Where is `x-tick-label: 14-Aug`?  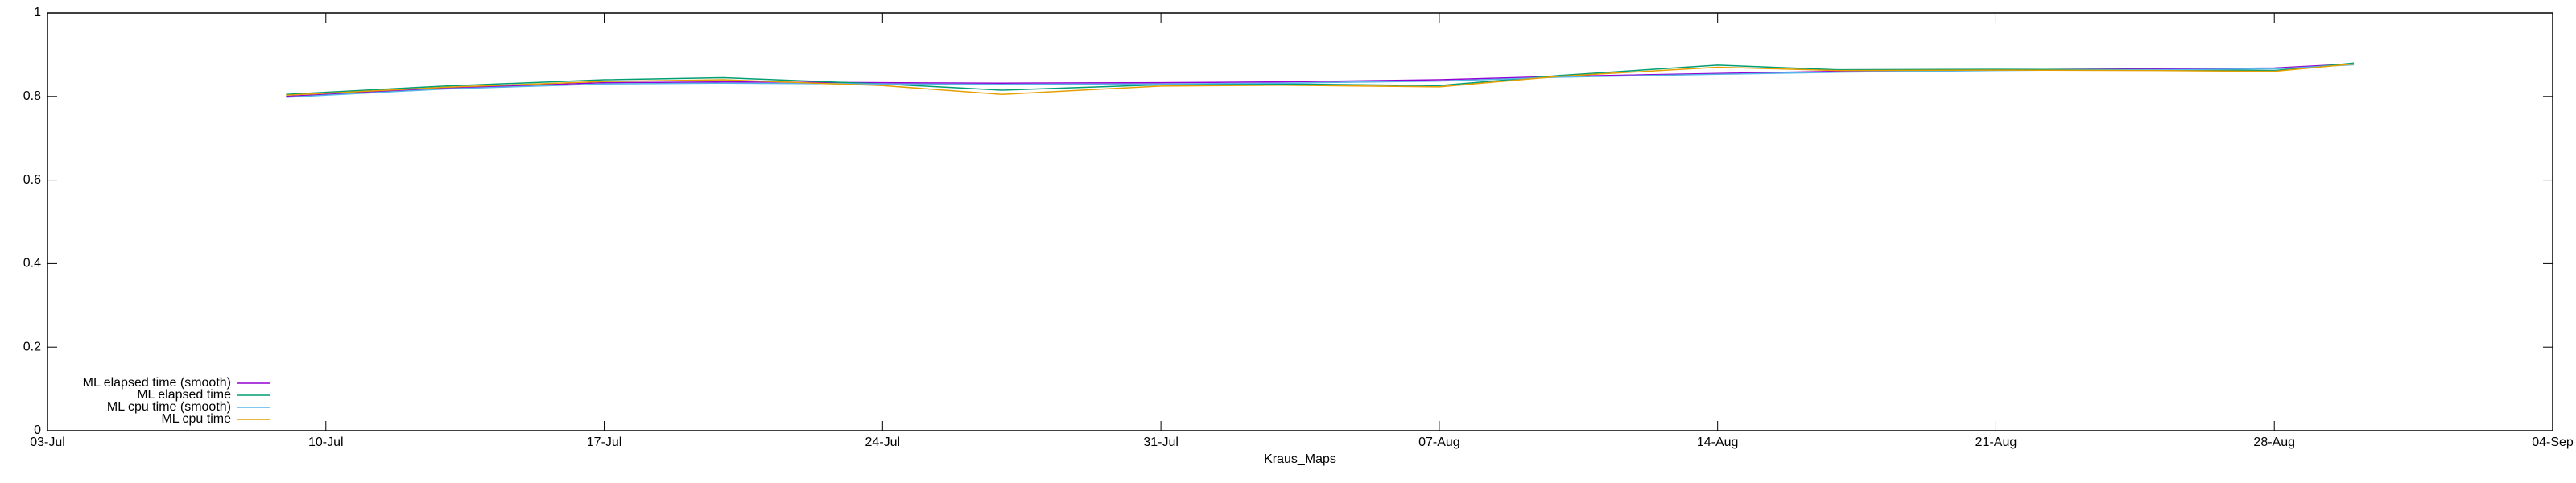
x-tick-label: 14-Aug is located at coordinates (1718, 442).